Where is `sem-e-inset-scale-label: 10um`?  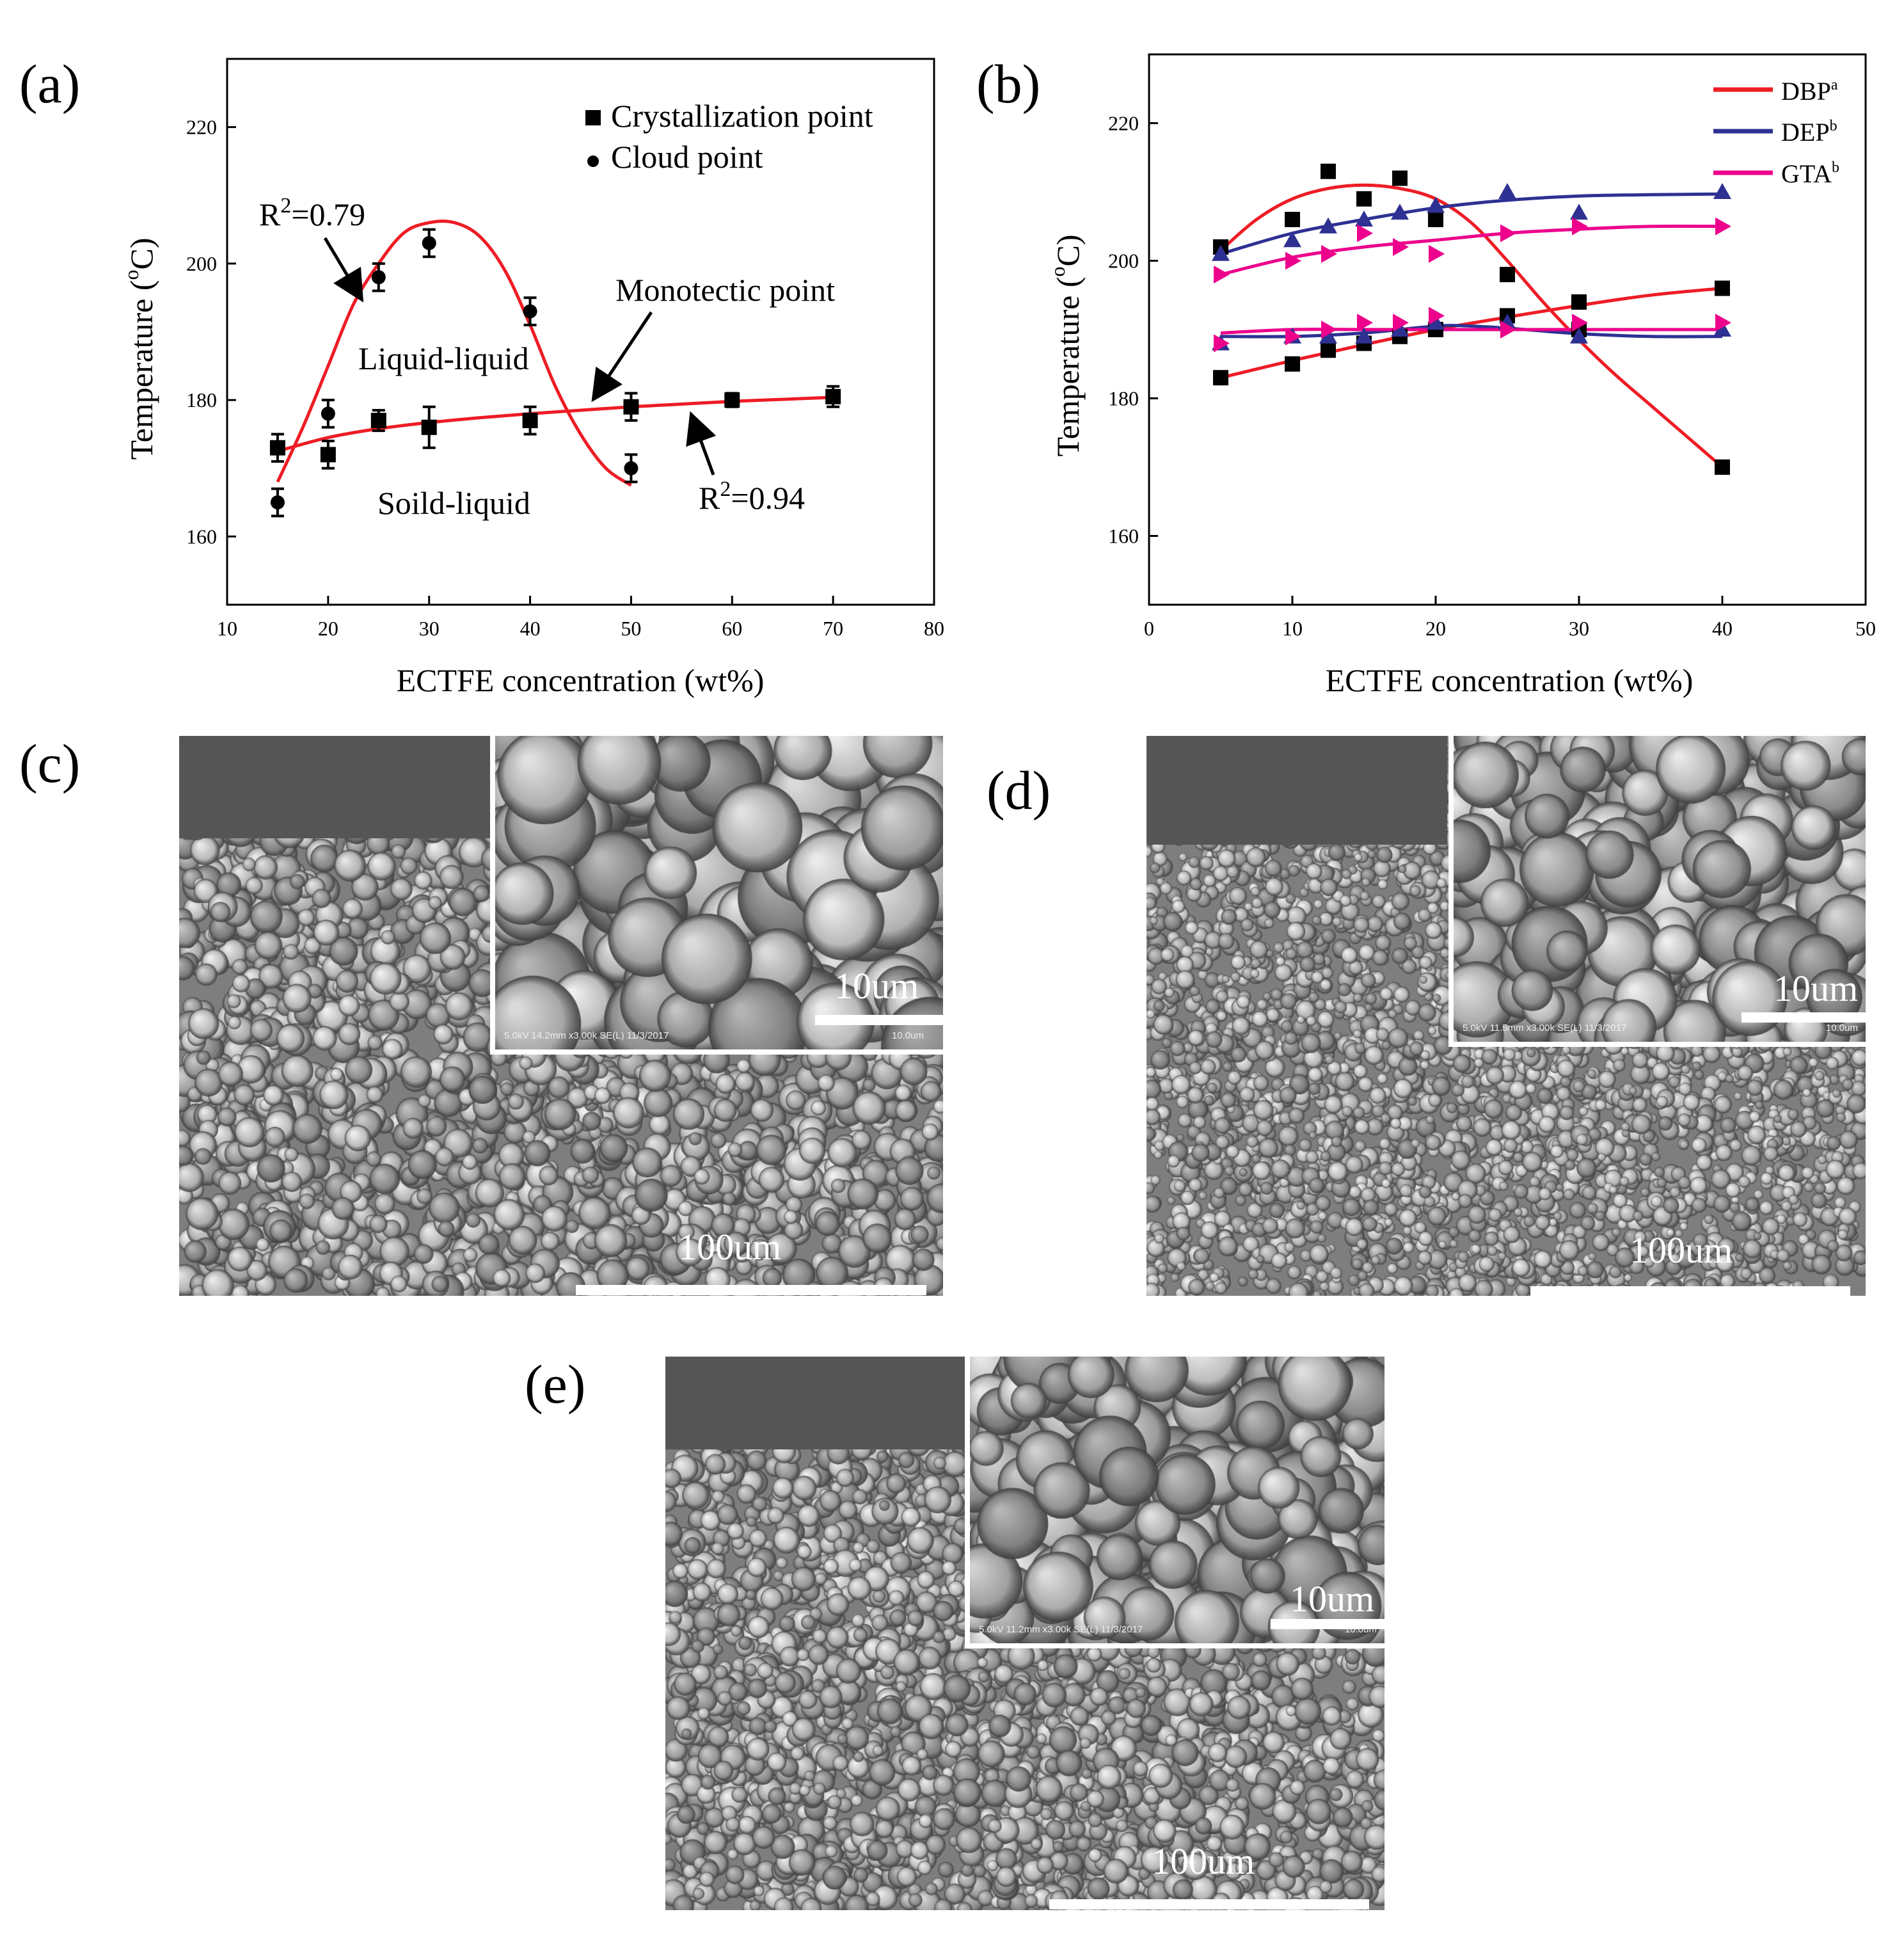 sem-e-inset-scale-label: 10um is located at coordinates (1332, 1599).